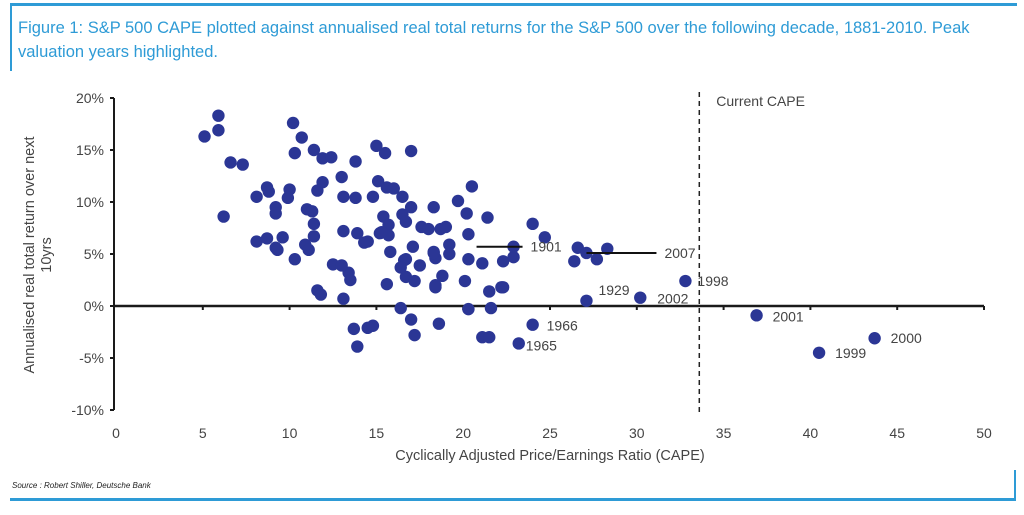 This screenshot has width=1024, height=515. Describe the element at coordinates (546, 247) in the screenshot. I see `year-label: 1901` at that location.